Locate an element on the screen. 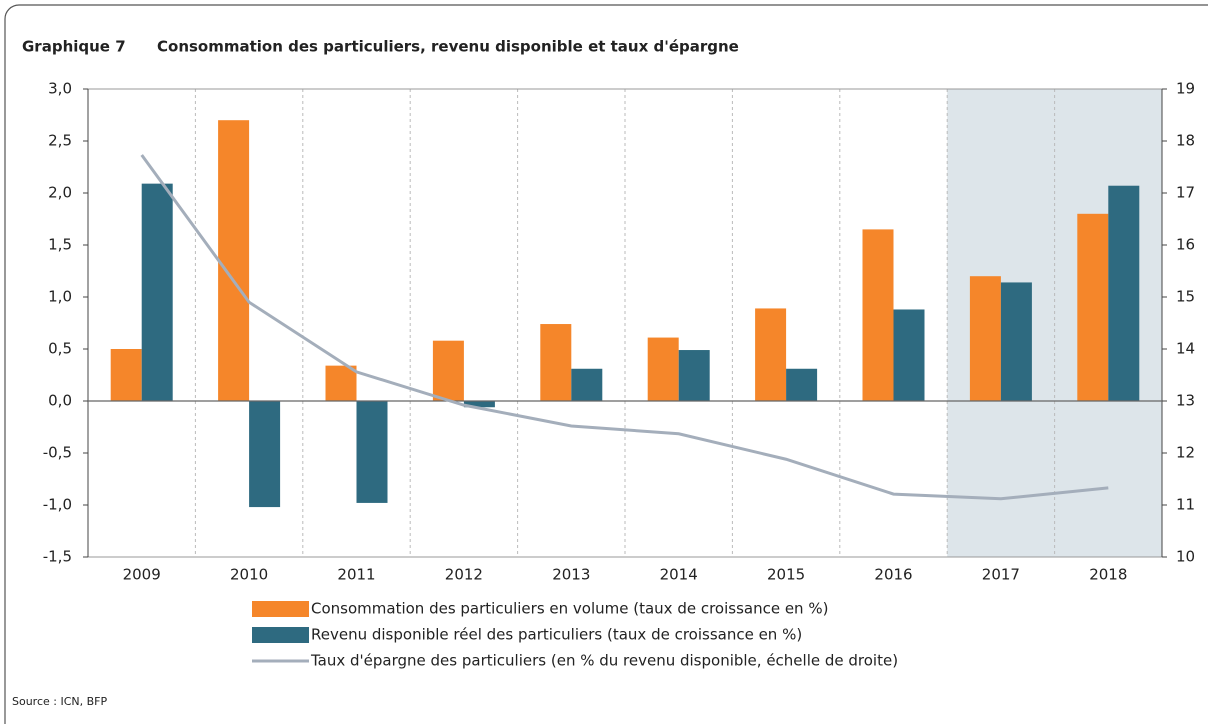 The width and height of the screenshot is (1208, 724). x-tick-label: 2016 is located at coordinates (893, 575).